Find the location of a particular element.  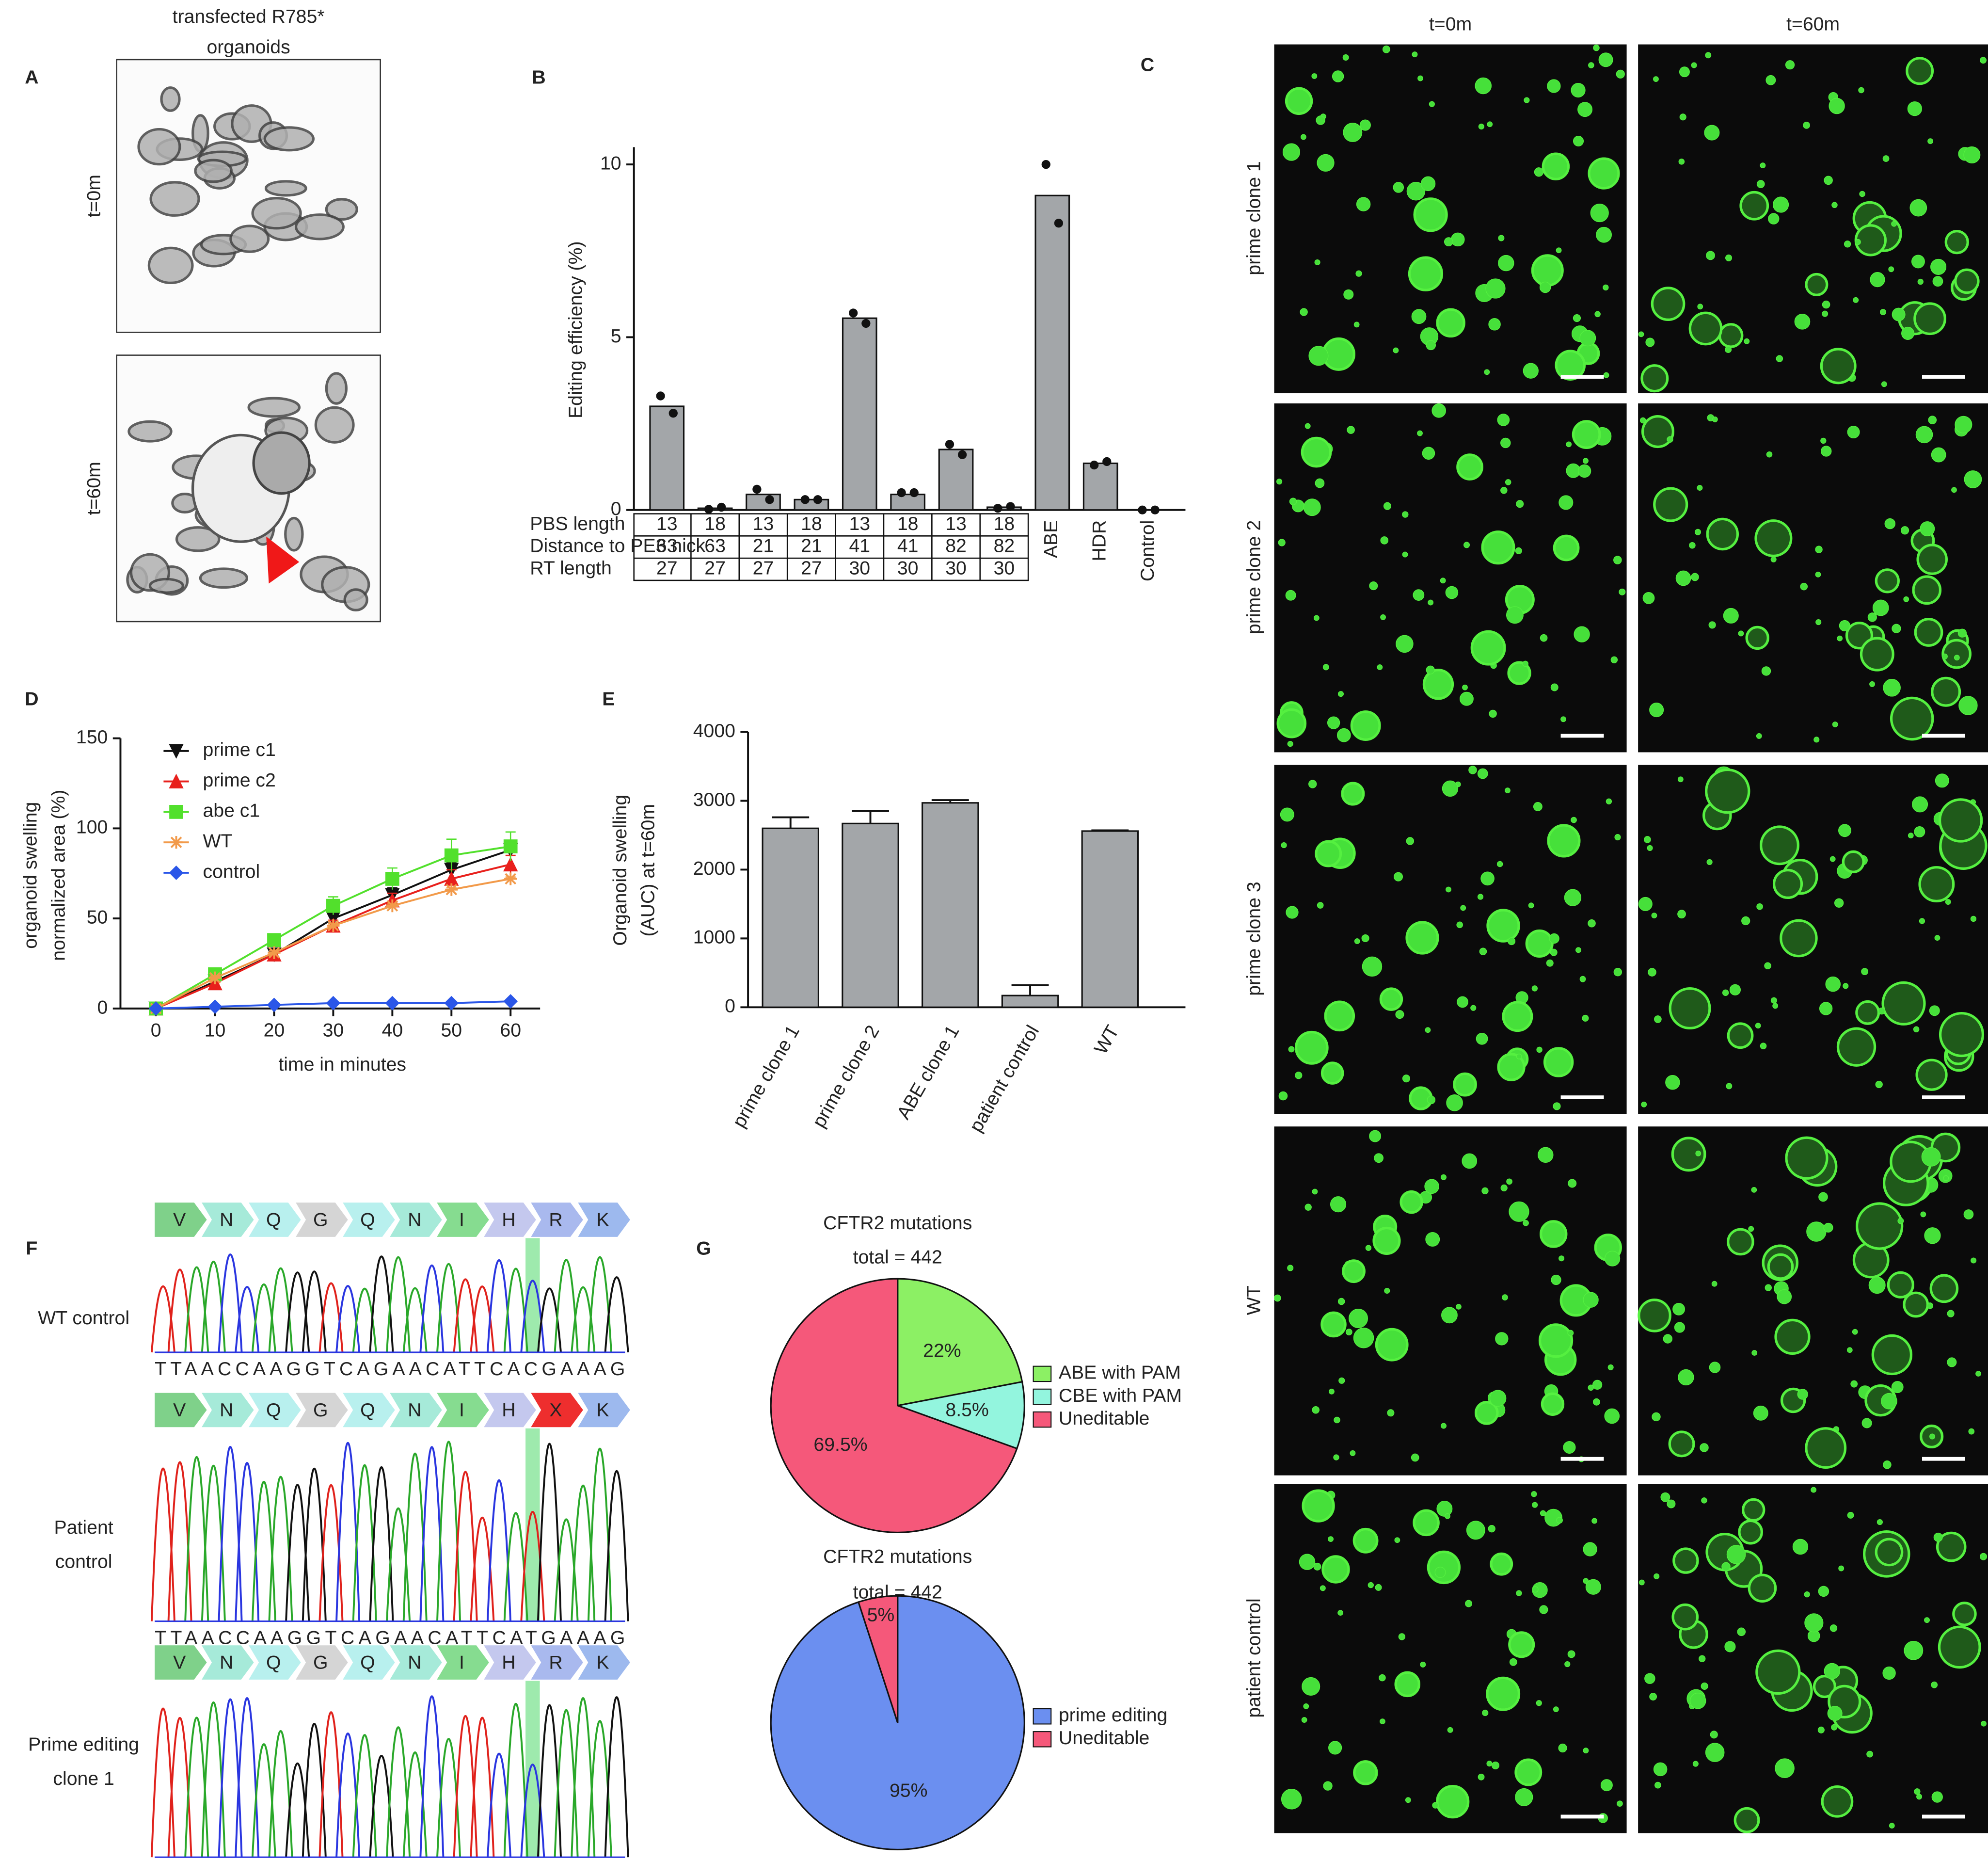

x-tick-label: 0 is located at coordinates (156, 1030).